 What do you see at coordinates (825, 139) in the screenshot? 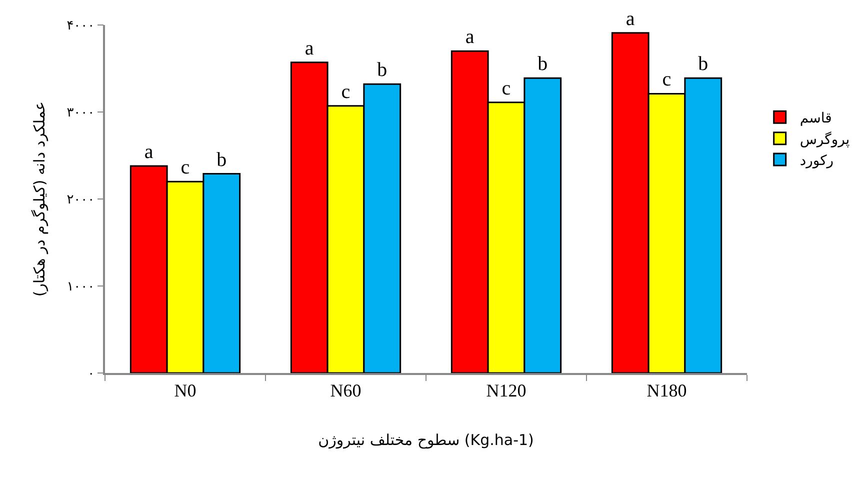
I see `legend-label: پروگرس` at bounding box center [825, 139].